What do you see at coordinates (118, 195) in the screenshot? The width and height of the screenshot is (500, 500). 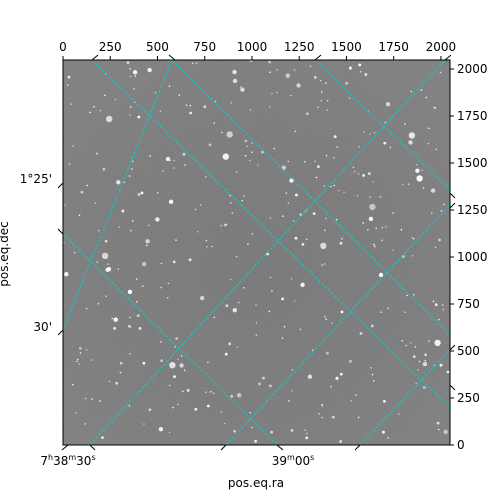 I see `grid-line` at bounding box center [118, 195].